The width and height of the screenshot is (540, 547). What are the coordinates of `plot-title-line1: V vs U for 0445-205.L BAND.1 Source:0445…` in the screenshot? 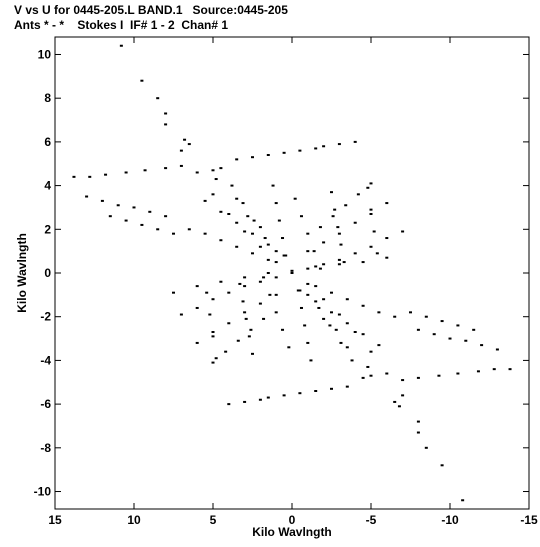 It's located at (151, 10).